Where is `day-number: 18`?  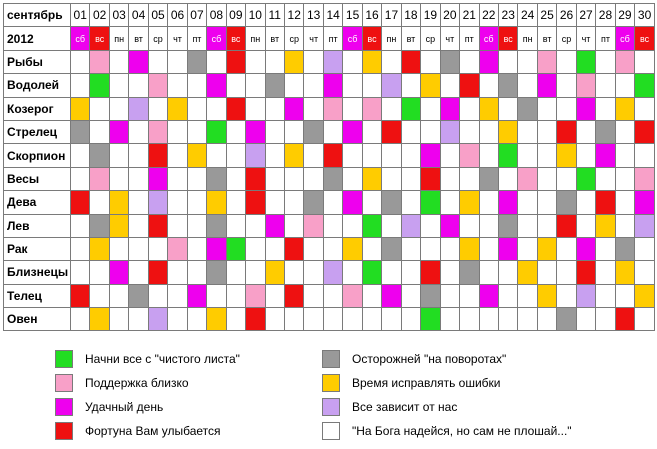 day-number: 18 is located at coordinates (411, 15).